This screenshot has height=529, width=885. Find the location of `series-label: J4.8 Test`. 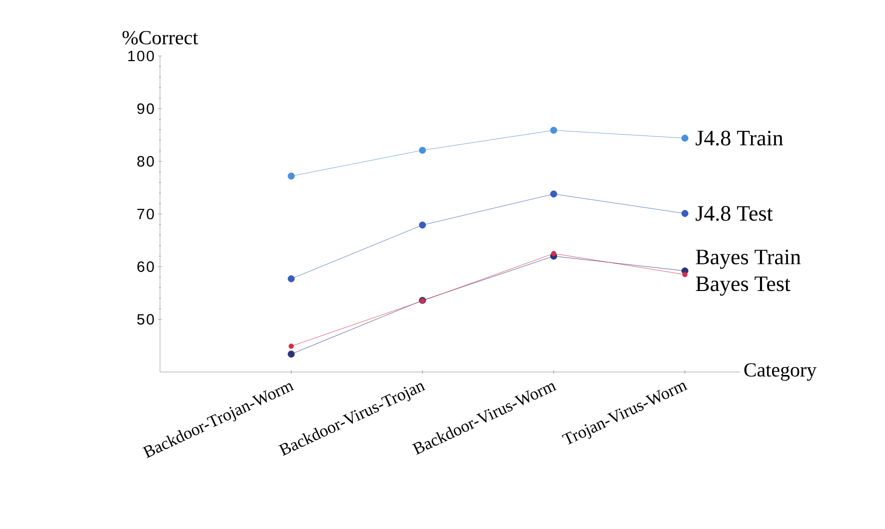

series-label: J4.8 Test is located at coordinates (734, 213).